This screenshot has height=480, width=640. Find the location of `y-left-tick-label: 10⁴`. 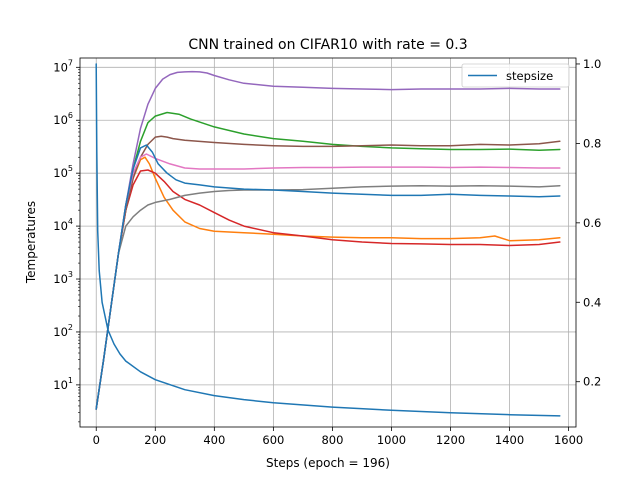

y-left-tick-label: 10⁴ is located at coordinates (63, 225).